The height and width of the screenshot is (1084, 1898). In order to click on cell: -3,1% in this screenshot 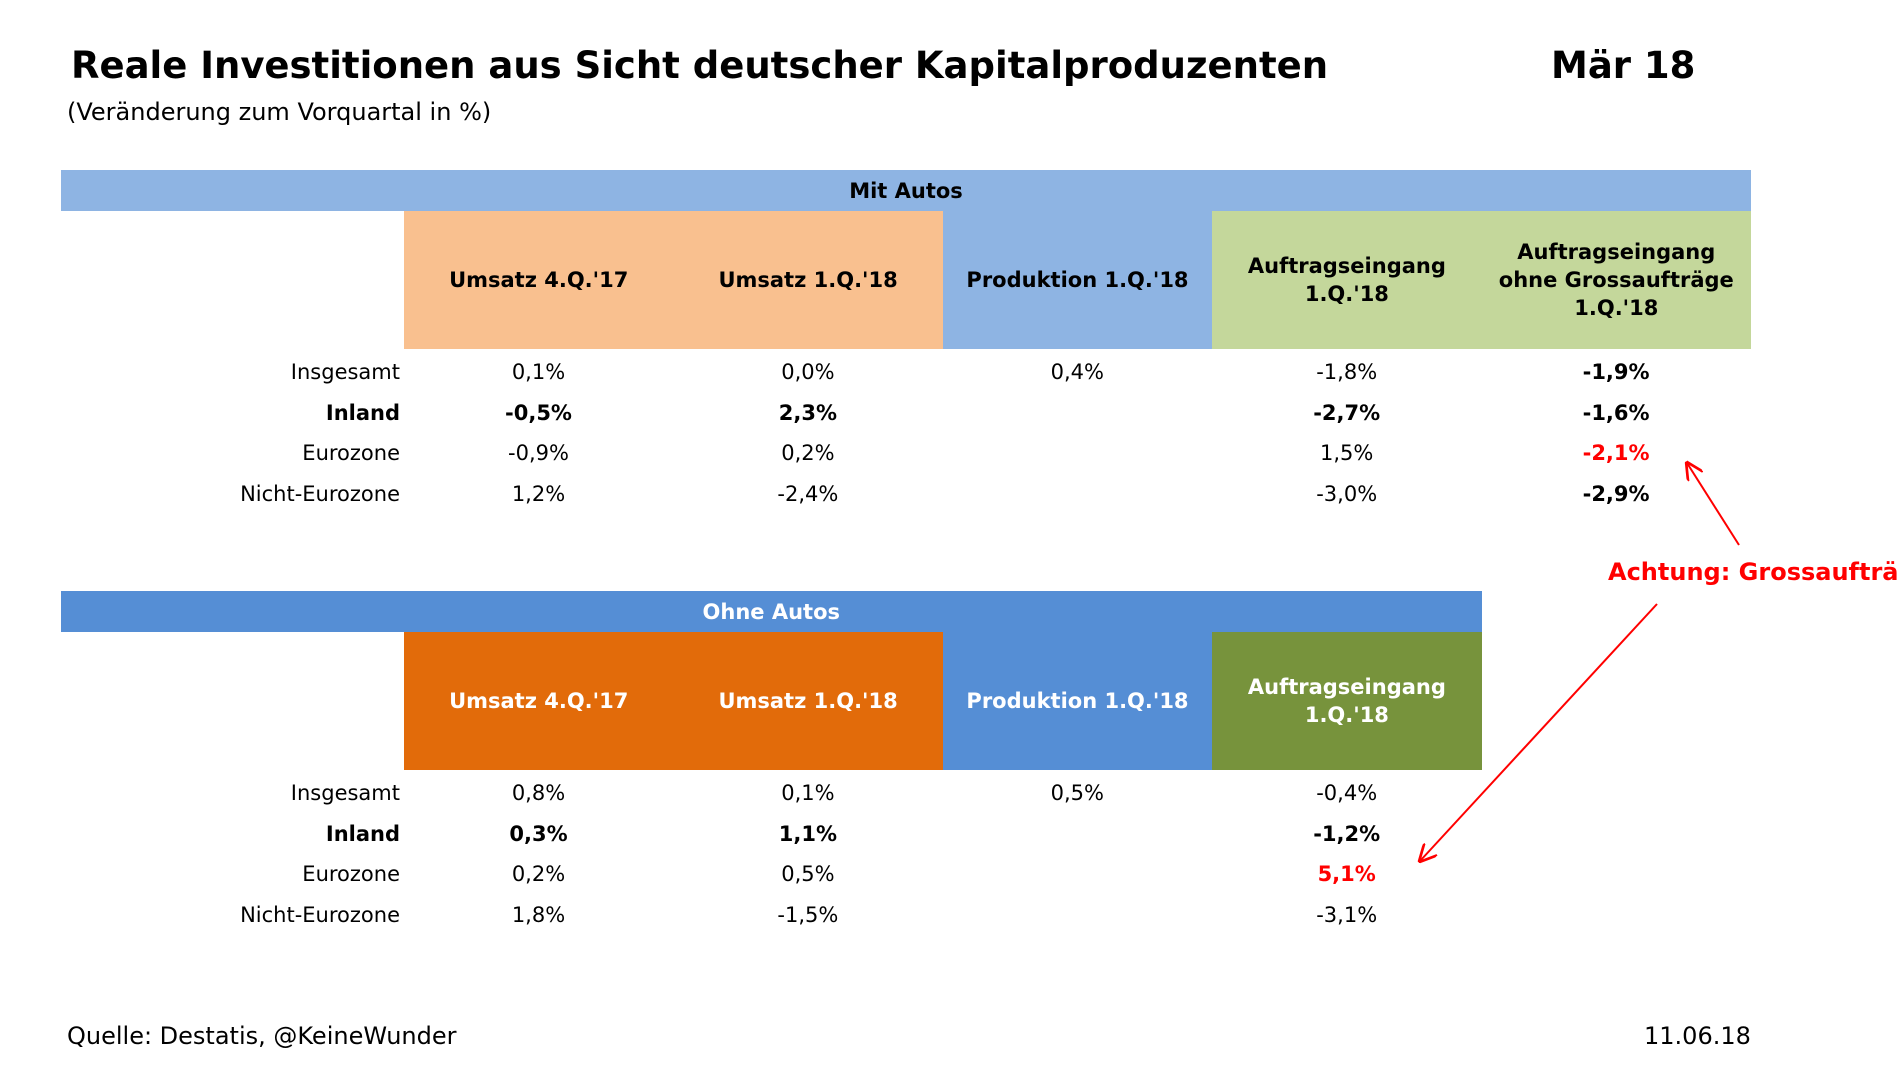, I will do `click(1347, 914)`.